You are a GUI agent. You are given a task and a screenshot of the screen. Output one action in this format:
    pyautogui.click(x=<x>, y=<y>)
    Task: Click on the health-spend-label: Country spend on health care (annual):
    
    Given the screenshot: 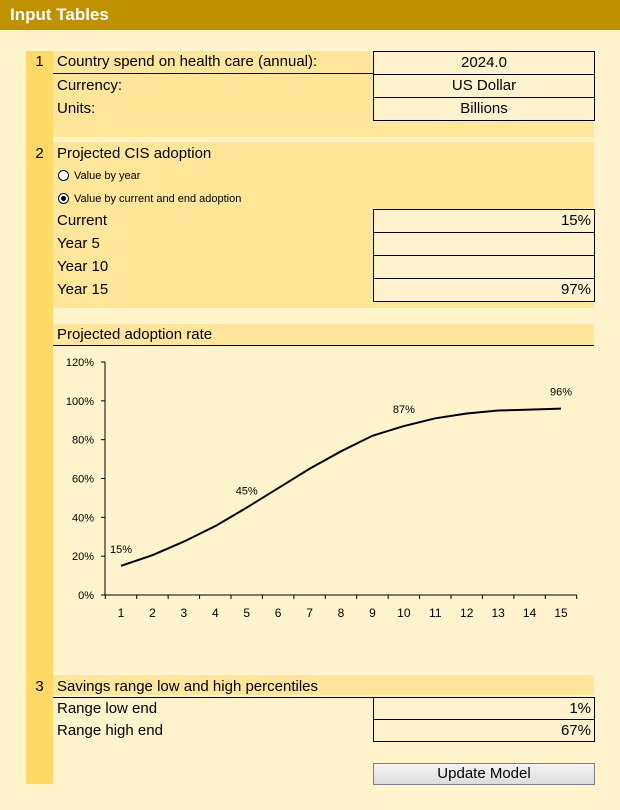 What is the action you would take?
    pyautogui.click(x=187, y=61)
    